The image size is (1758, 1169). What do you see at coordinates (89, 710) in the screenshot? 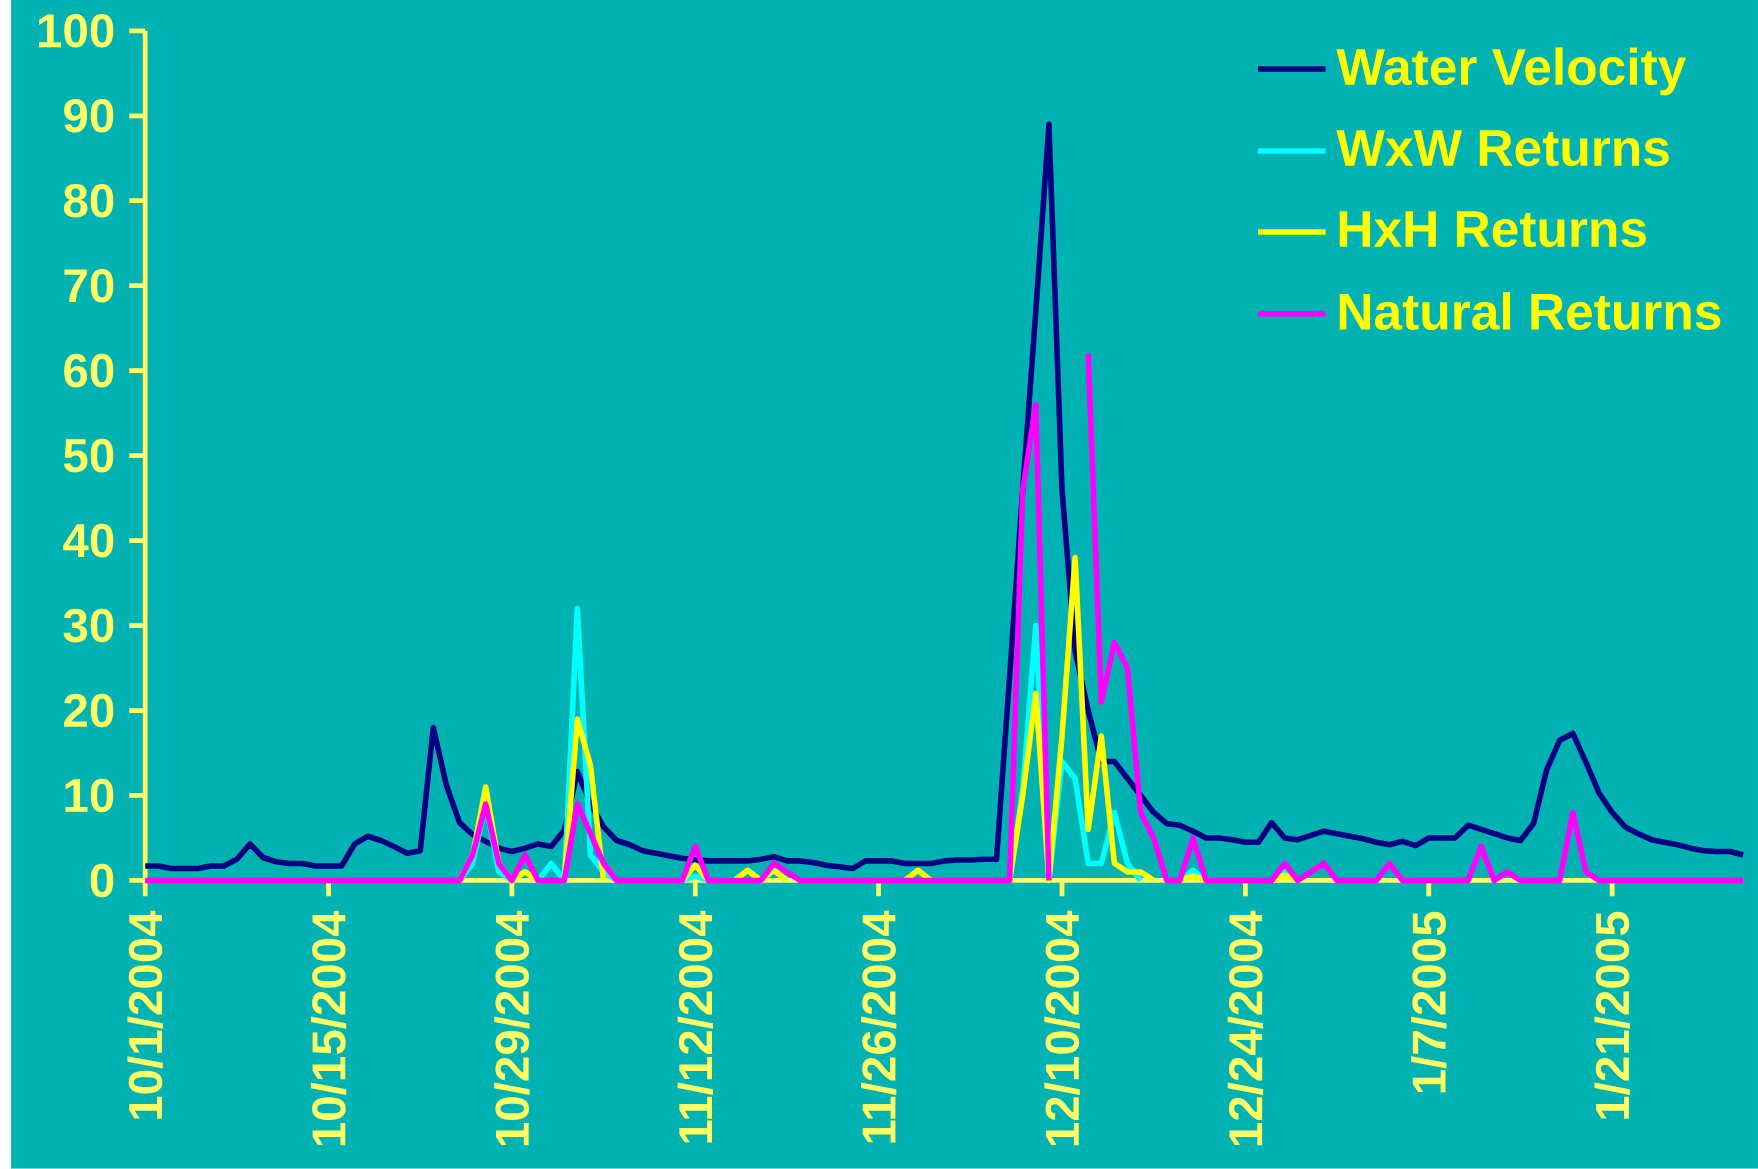
I see `y-tick-label: 20` at bounding box center [89, 710].